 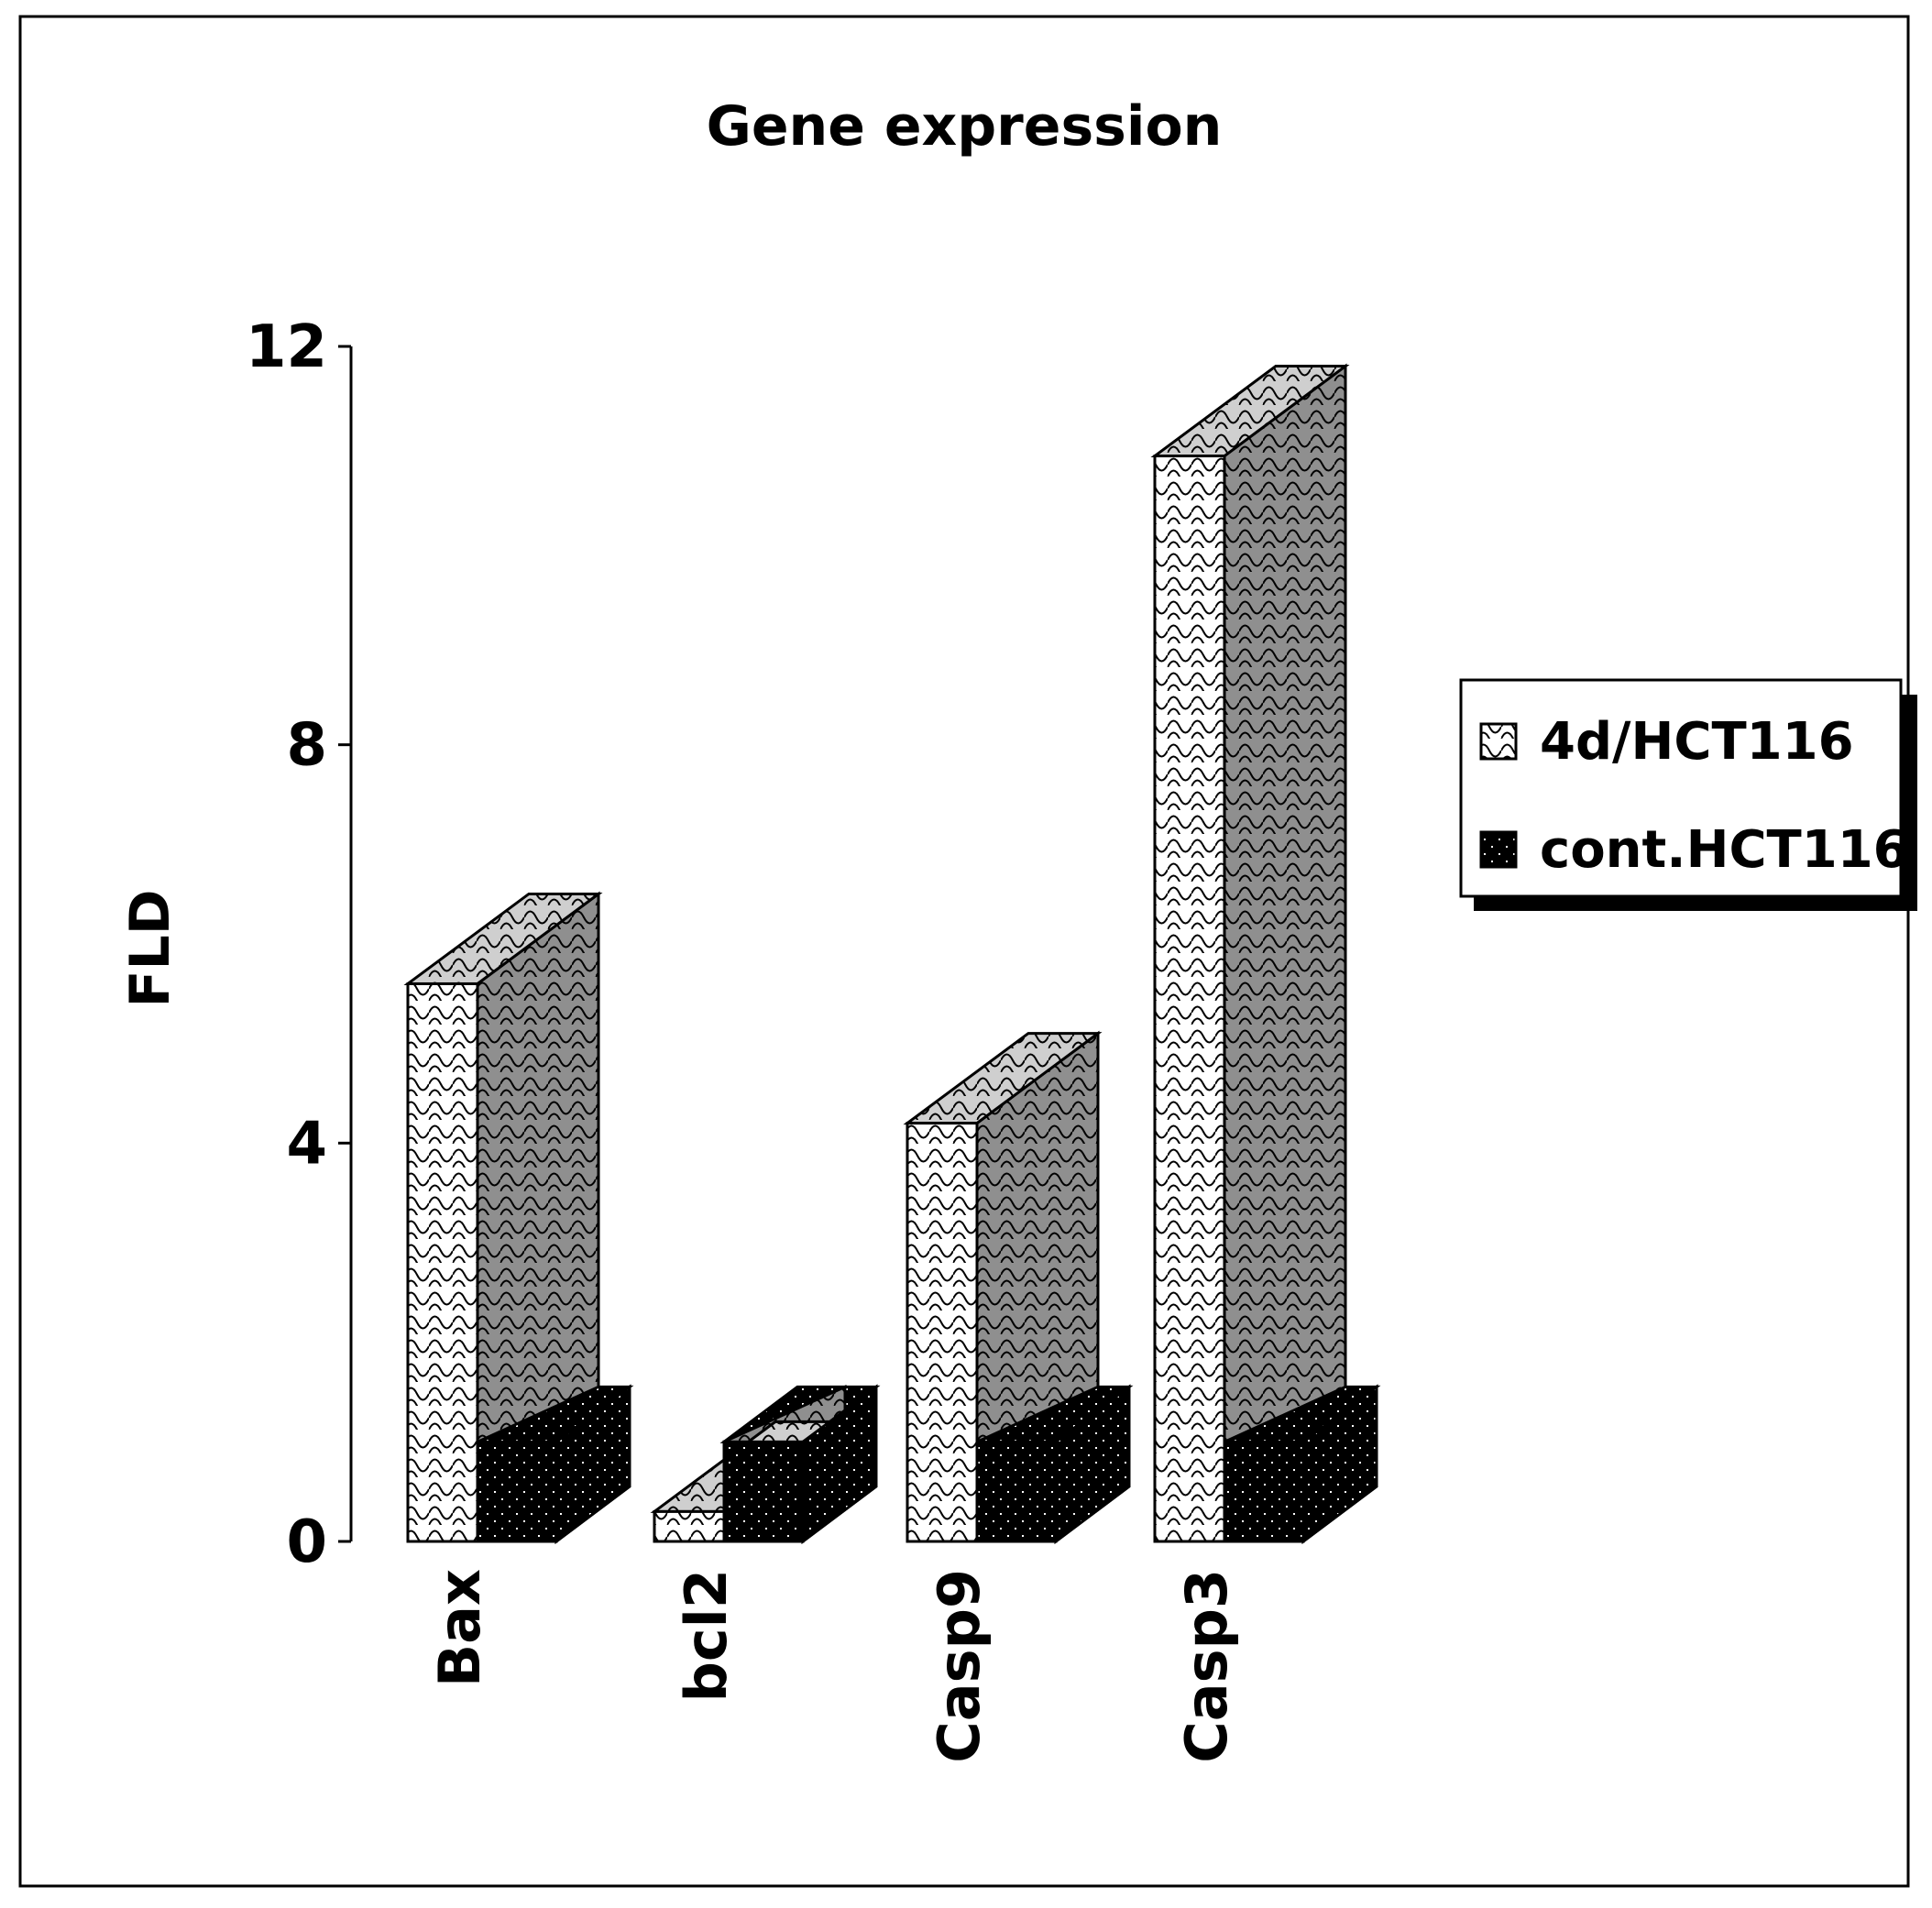 What do you see at coordinates (150, 948) in the screenshot?
I see `y-axis-title: FLD` at bounding box center [150, 948].